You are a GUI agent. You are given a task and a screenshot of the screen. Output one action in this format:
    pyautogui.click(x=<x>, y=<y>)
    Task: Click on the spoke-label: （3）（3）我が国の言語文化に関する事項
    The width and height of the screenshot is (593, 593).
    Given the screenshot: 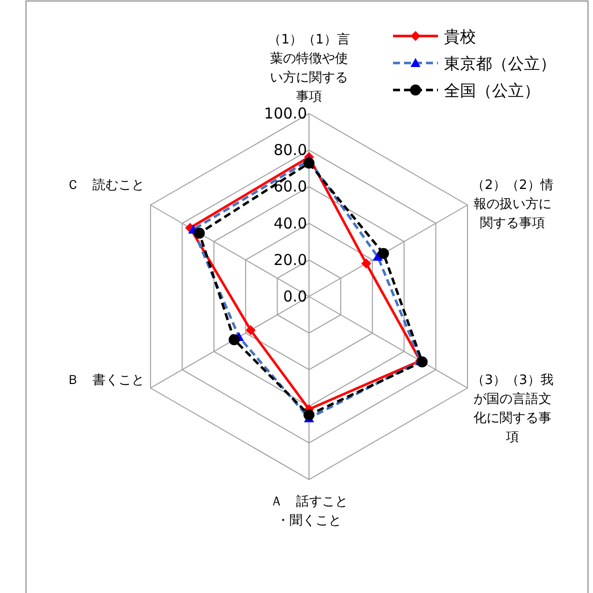 What is the action you would take?
    pyautogui.click(x=513, y=409)
    